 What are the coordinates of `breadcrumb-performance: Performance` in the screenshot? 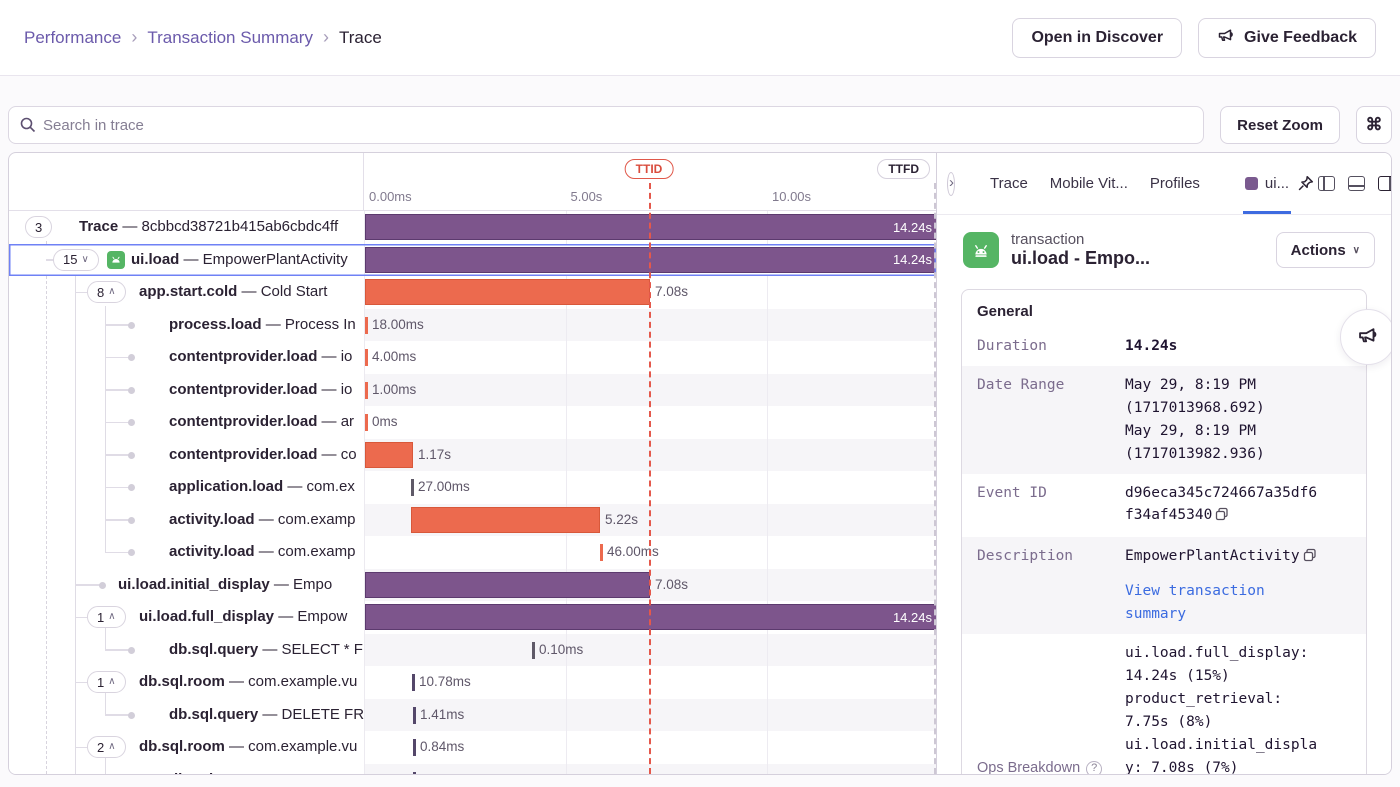 It's located at (73, 37).